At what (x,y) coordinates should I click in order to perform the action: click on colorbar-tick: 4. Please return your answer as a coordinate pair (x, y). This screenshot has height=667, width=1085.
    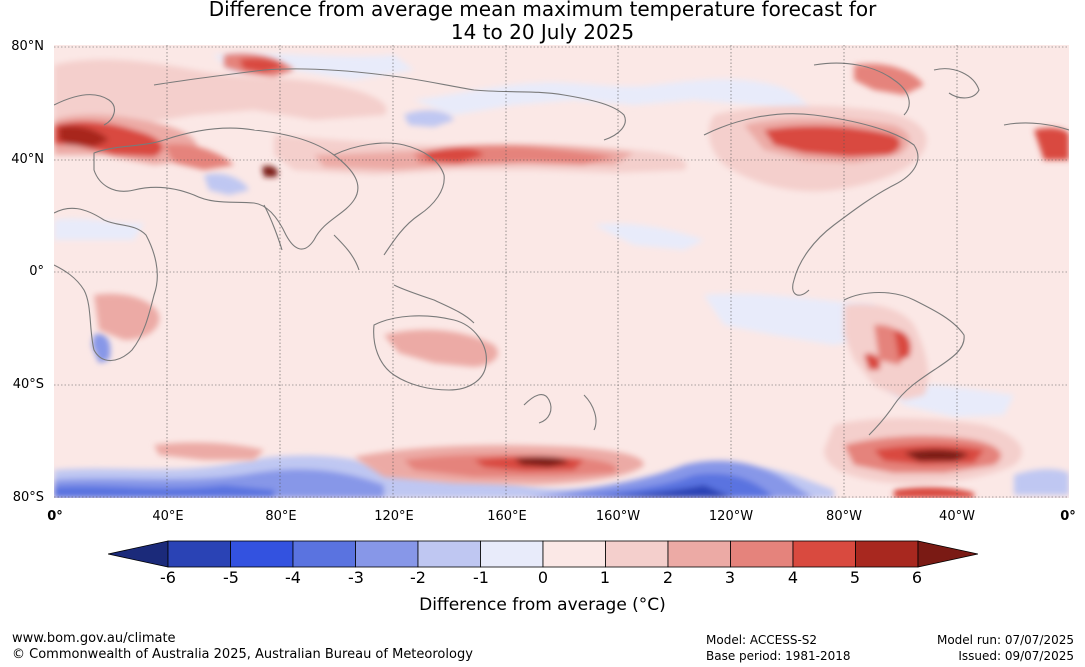
    Looking at the image, I should click on (793, 577).